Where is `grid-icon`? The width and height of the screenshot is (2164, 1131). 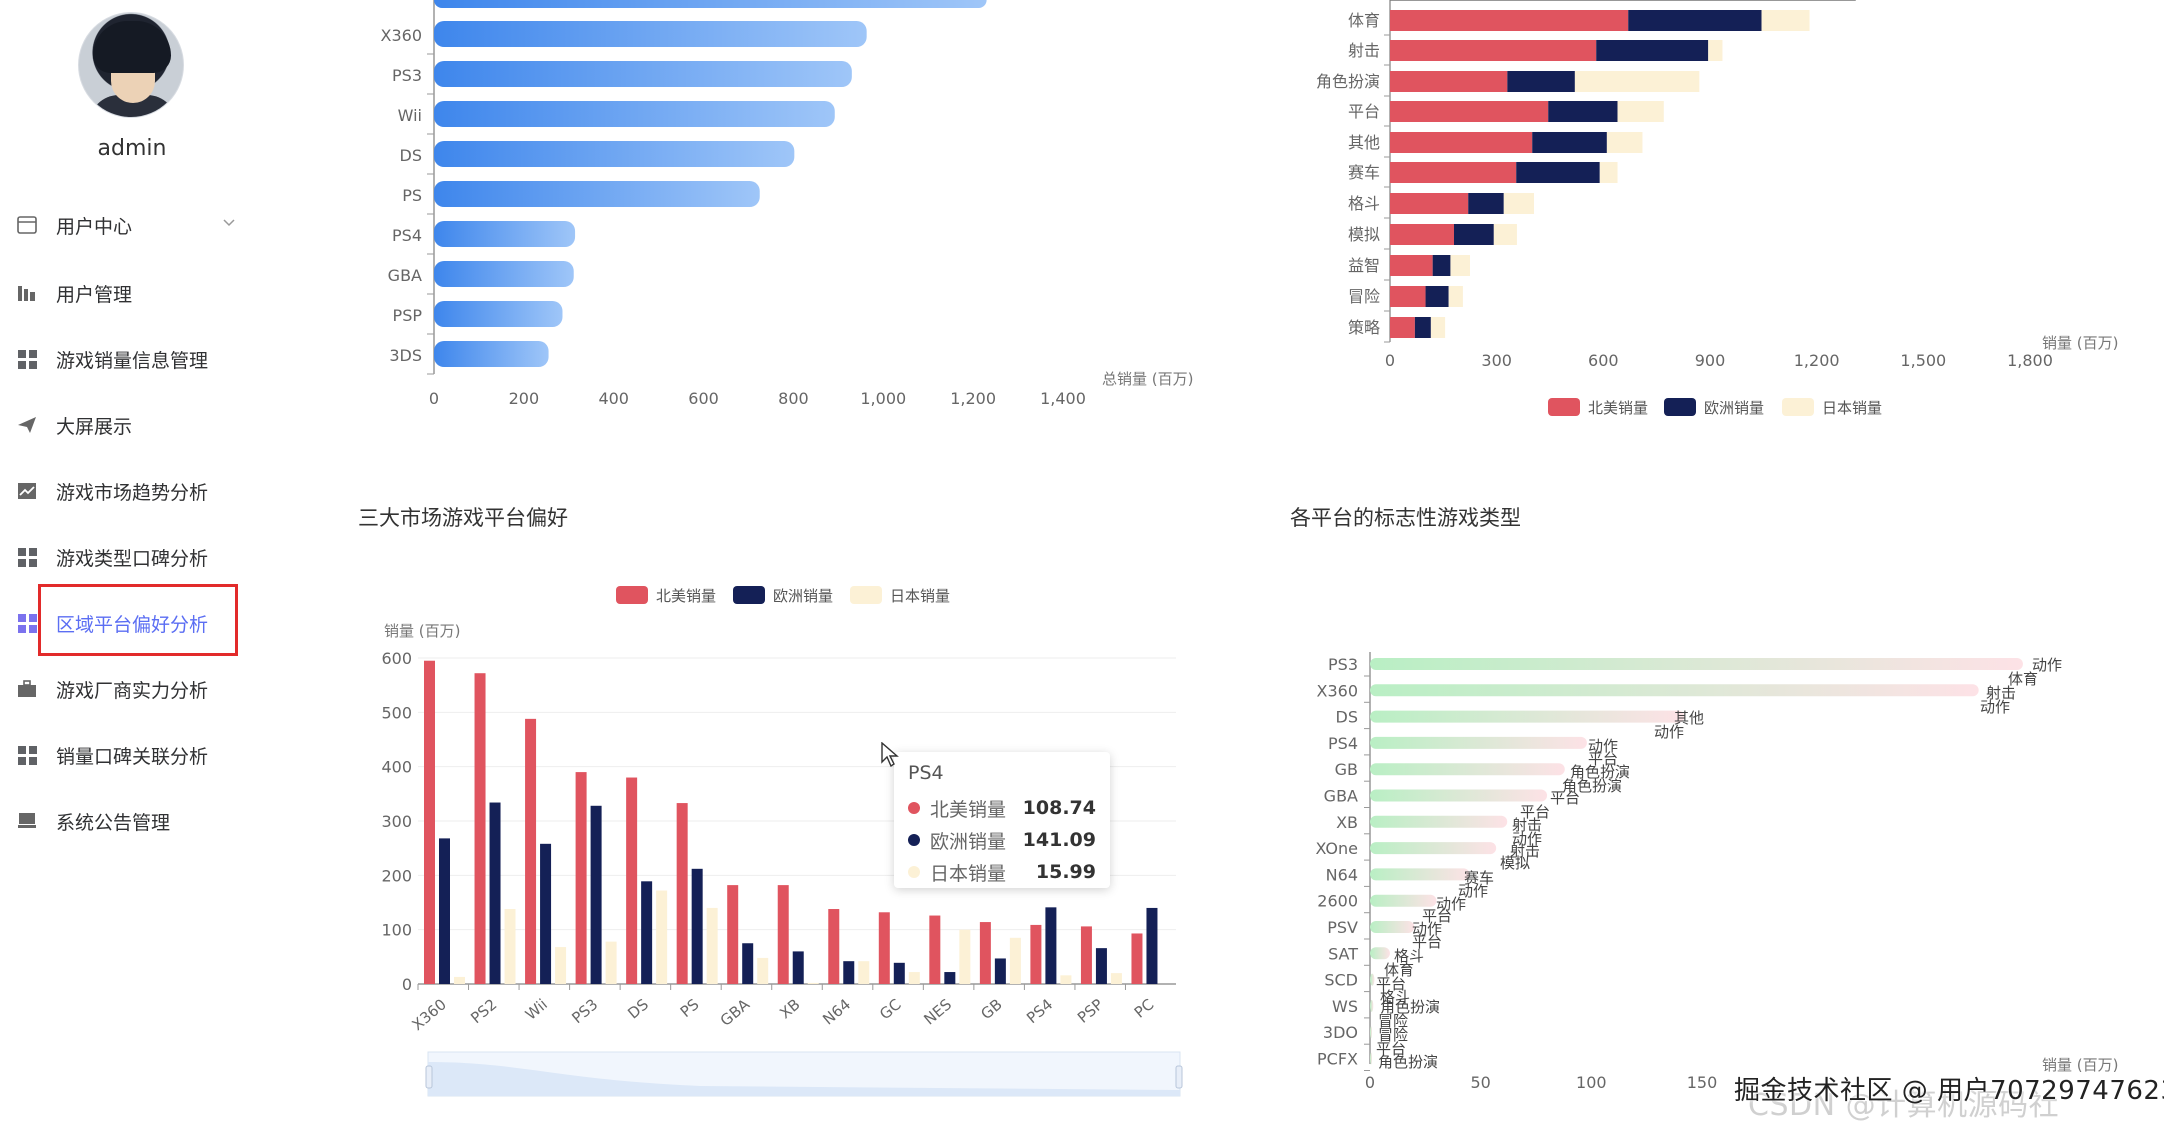
grid-icon is located at coordinates (27, 557).